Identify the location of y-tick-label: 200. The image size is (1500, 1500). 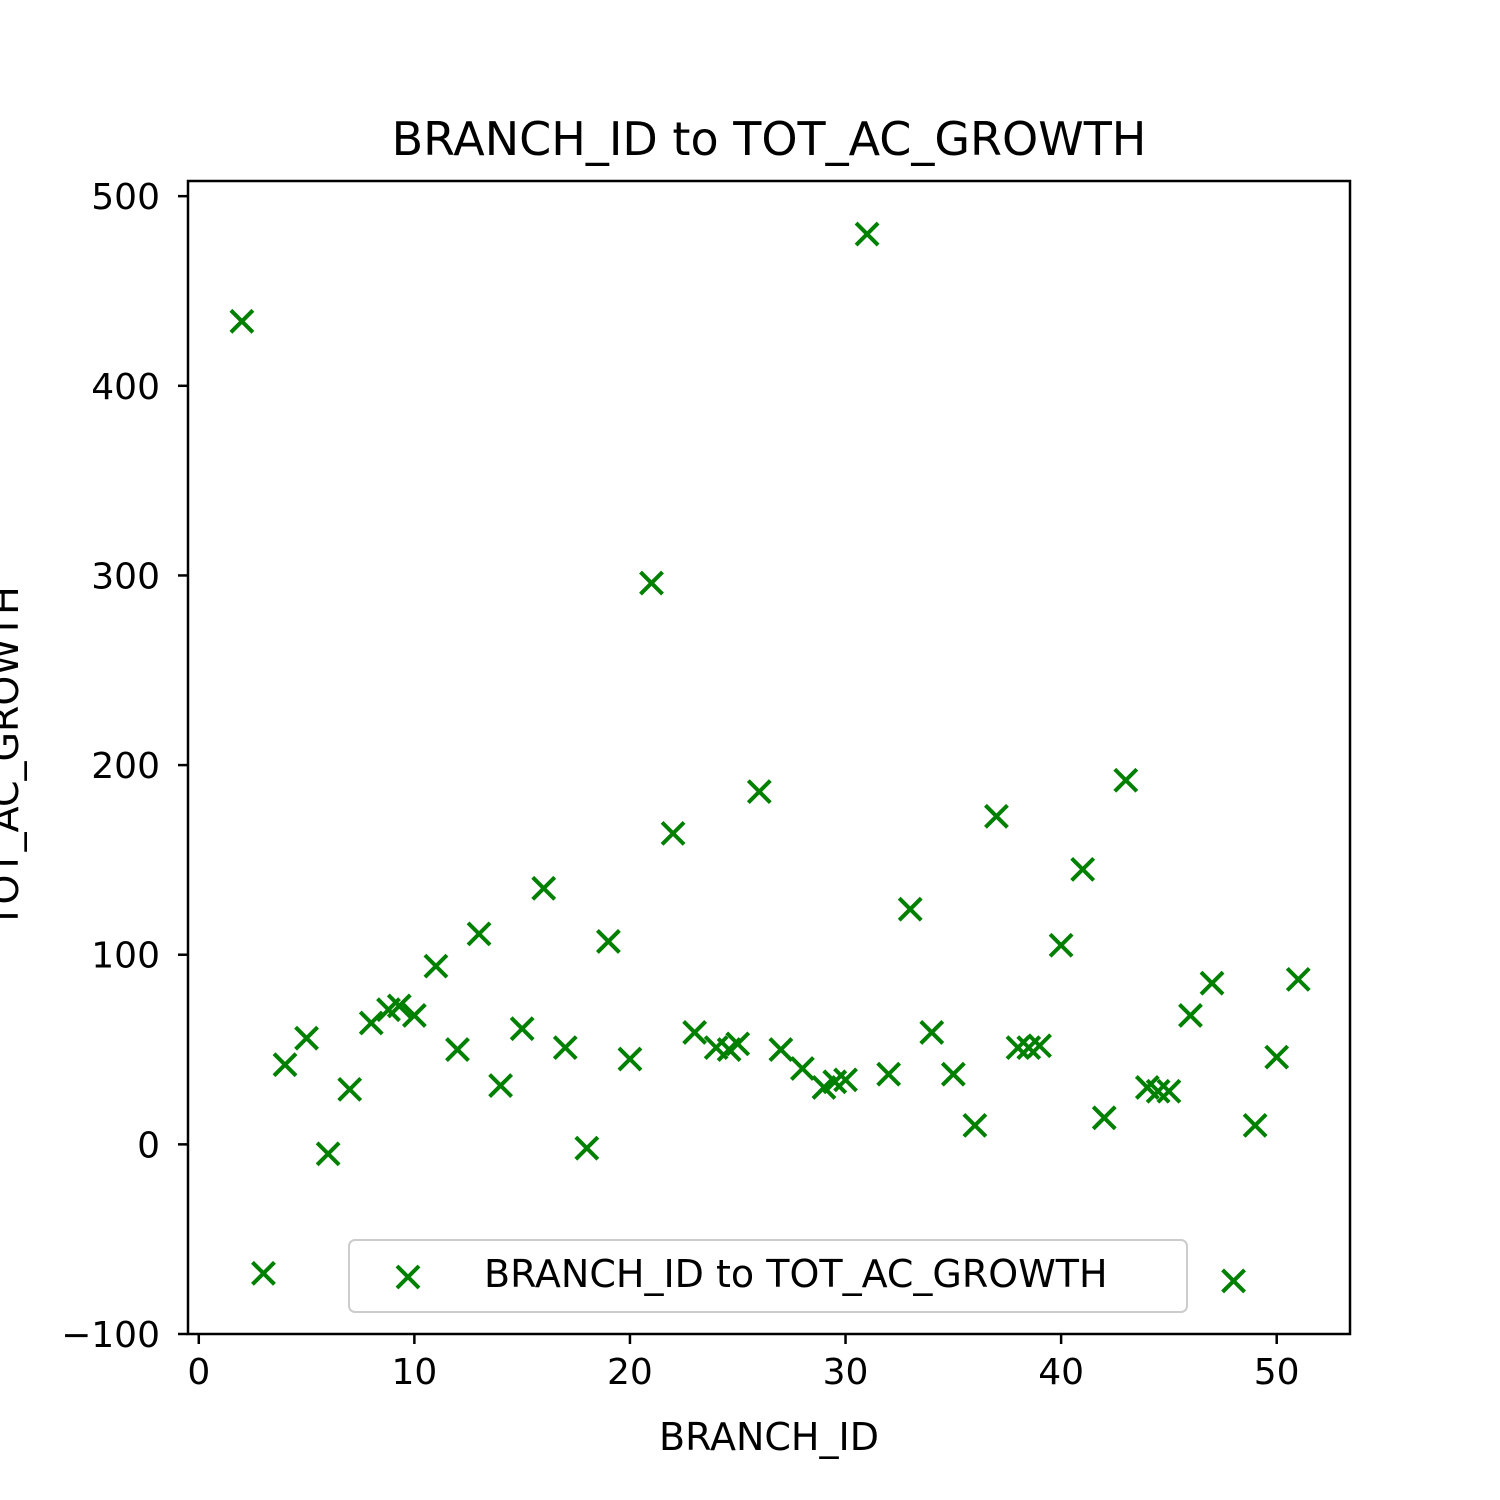
(125, 766).